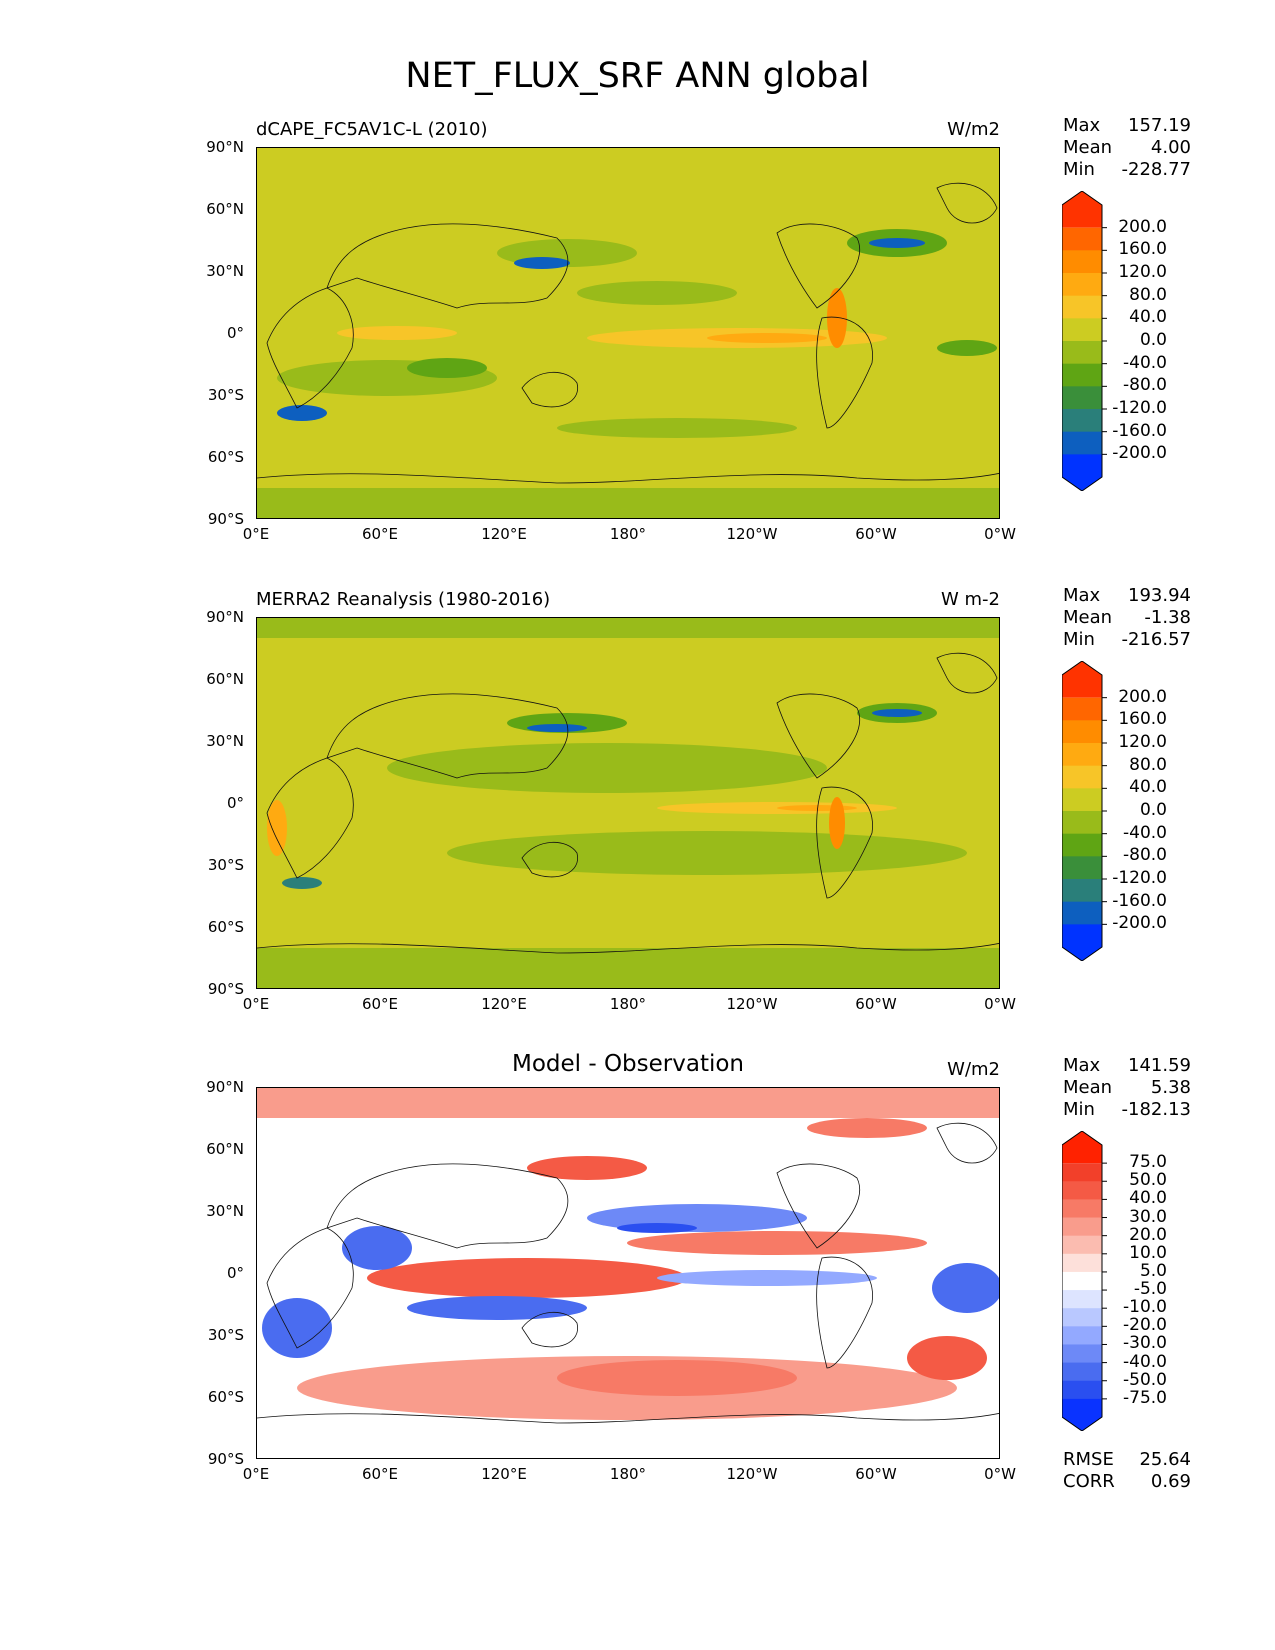 Image resolution: width=1275 pixels, height=1650 pixels. Describe the element at coordinates (1139, 878) in the screenshot. I see `colorbar-label: -120.0` at that location.